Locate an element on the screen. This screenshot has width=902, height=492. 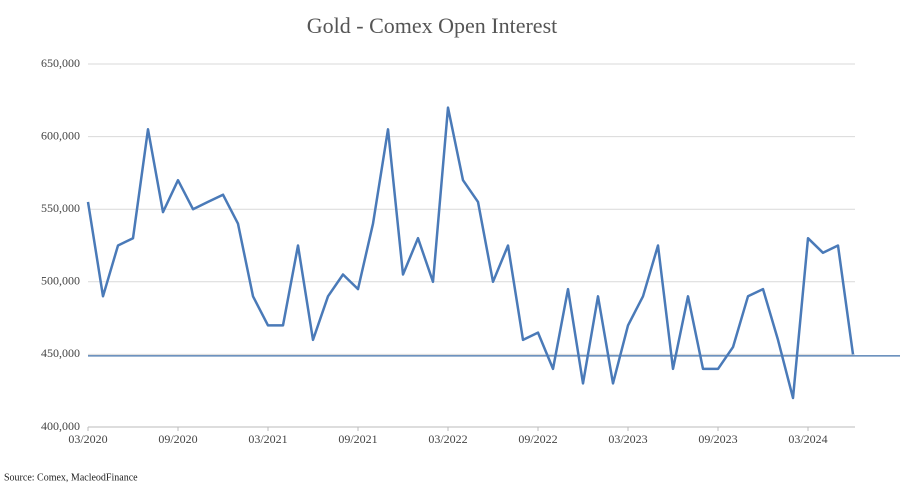
y-tick-label: 450,000 is located at coordinates (60, 353).